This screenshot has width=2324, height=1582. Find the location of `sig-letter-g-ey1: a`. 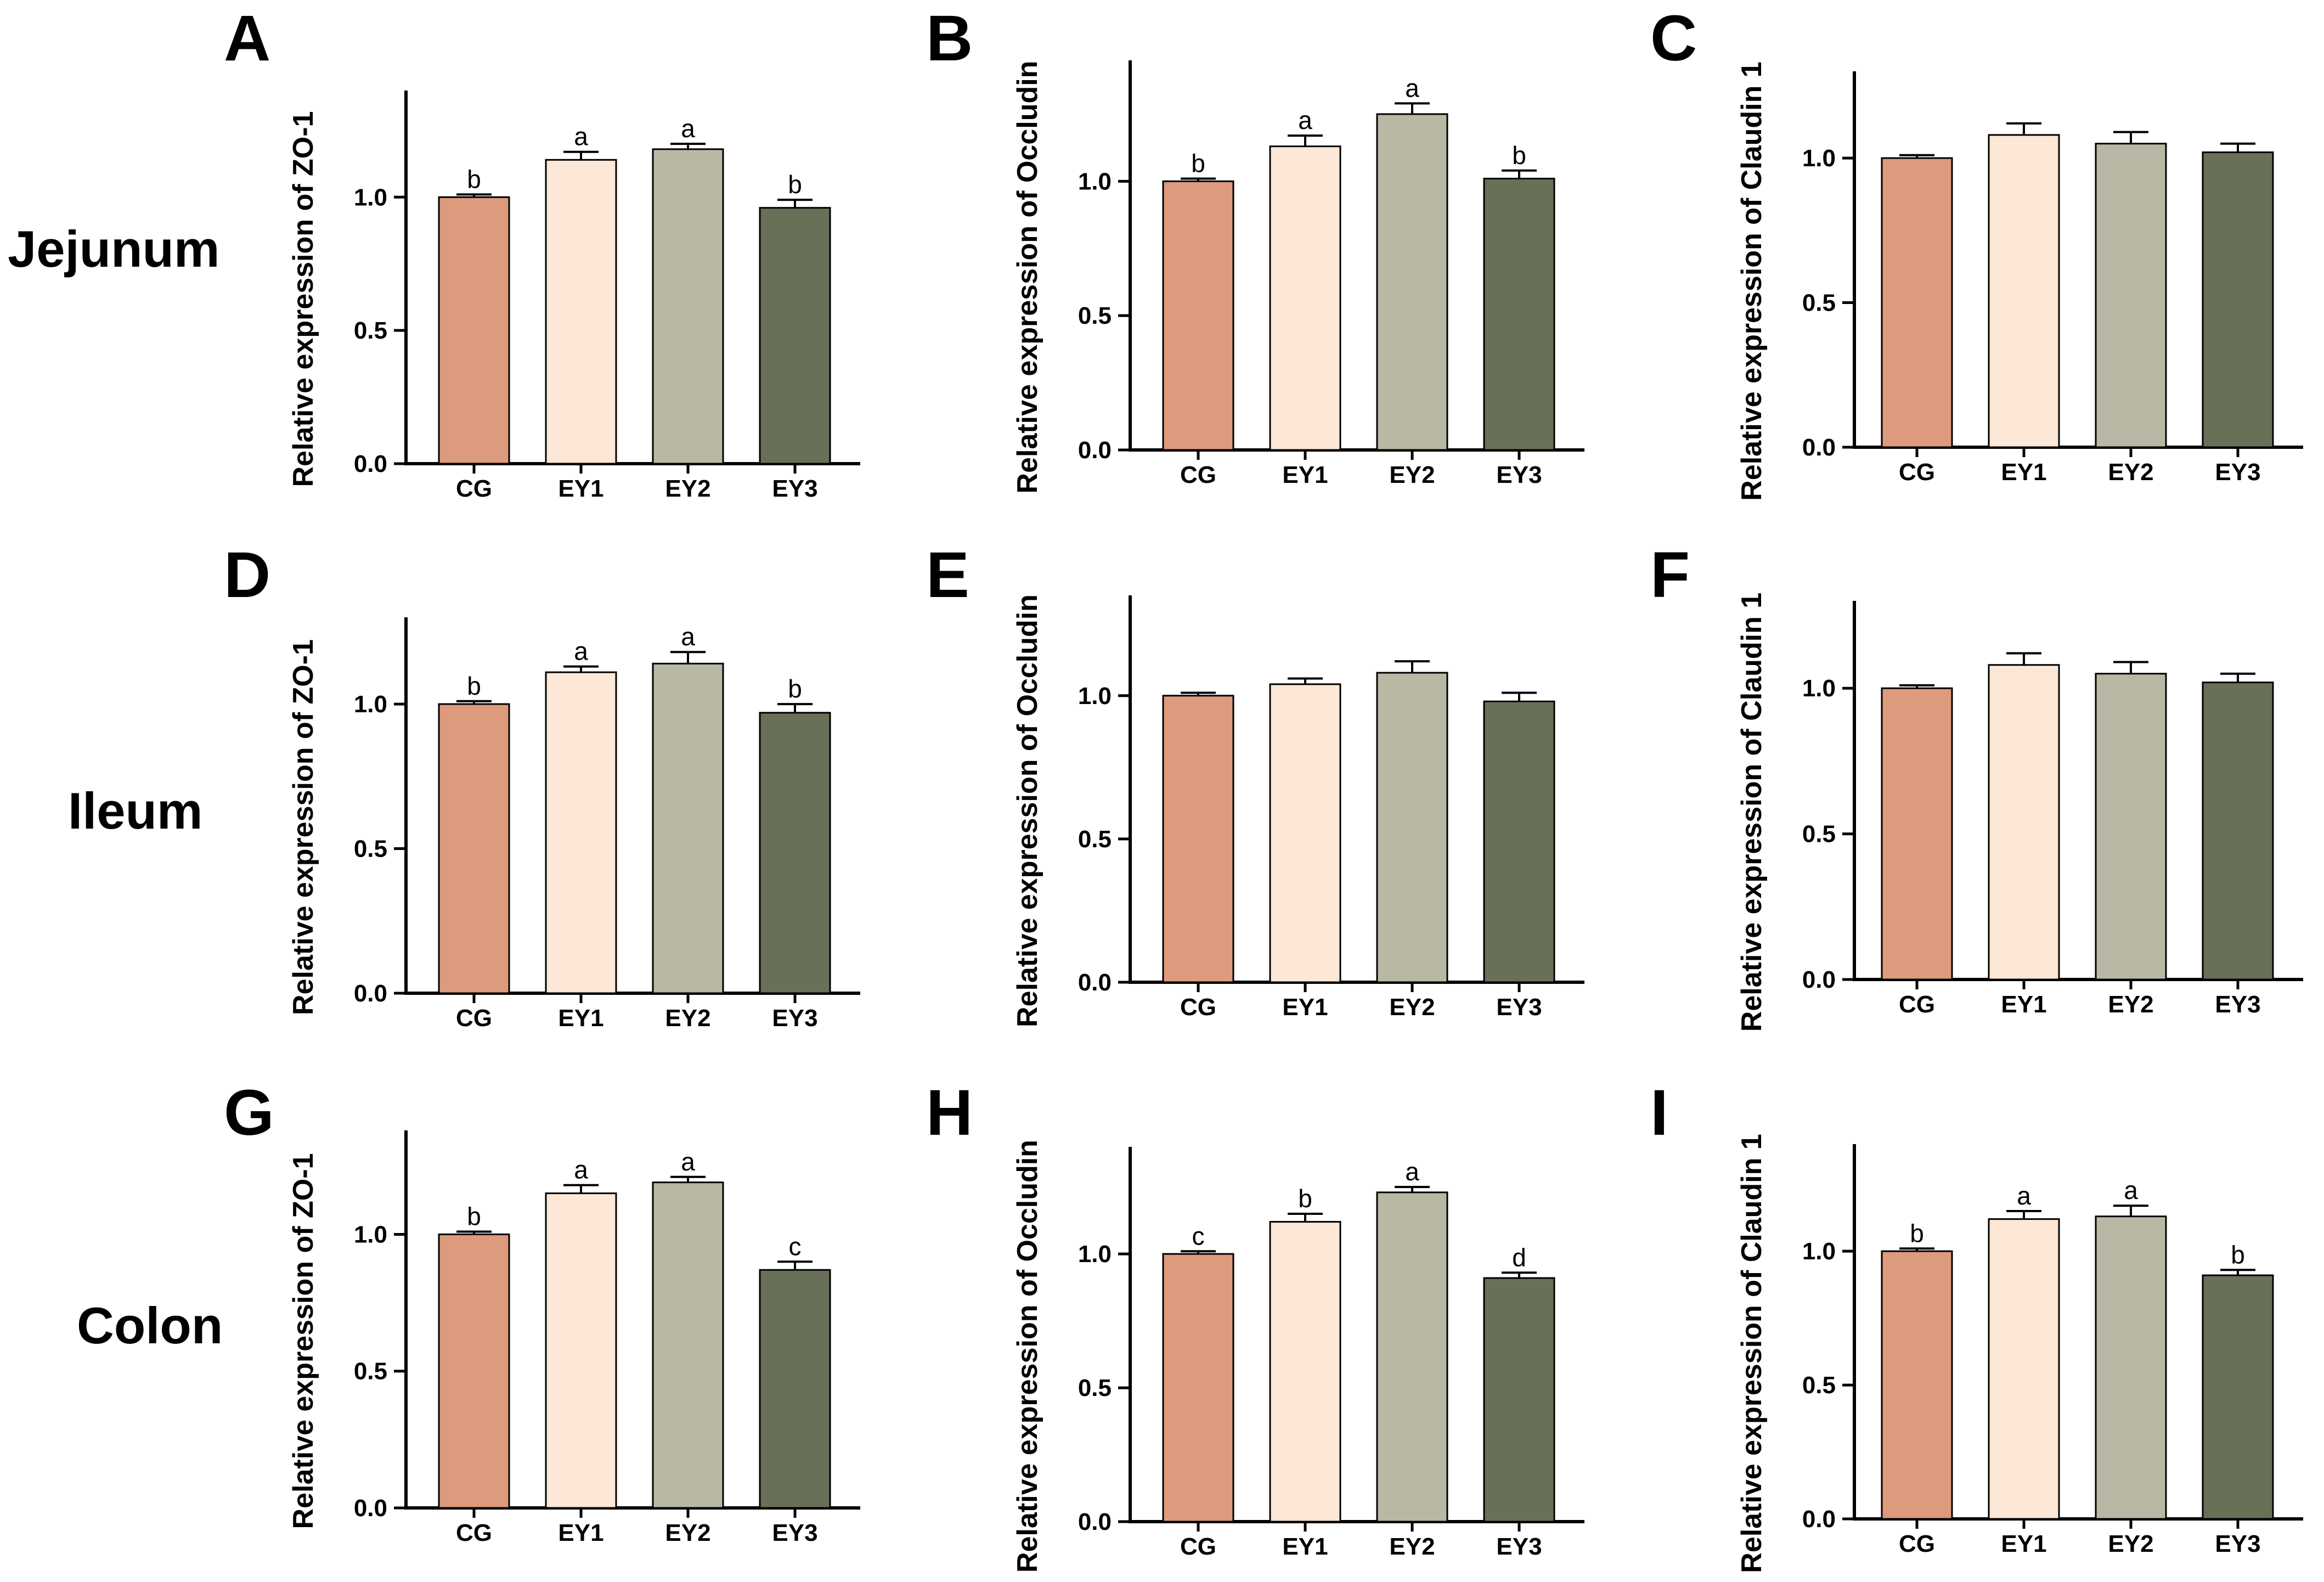

sig-letter-g-ey1: a is located at coordinates (581, 1170).